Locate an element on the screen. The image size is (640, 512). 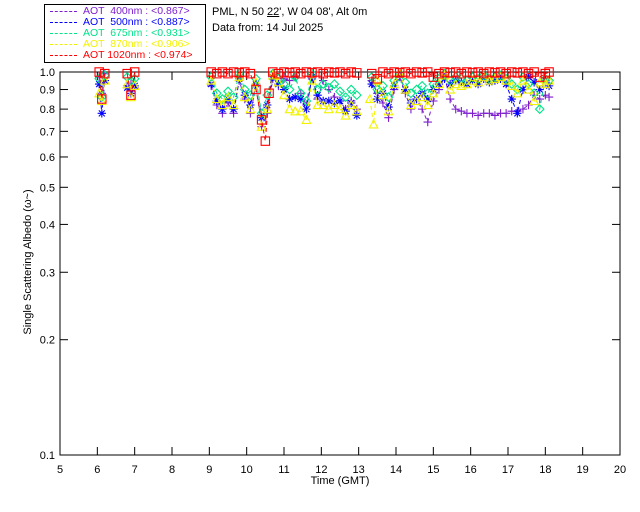
data-date-label: Data from: 14 Jul 2025 is located at coordinates (268, 28).